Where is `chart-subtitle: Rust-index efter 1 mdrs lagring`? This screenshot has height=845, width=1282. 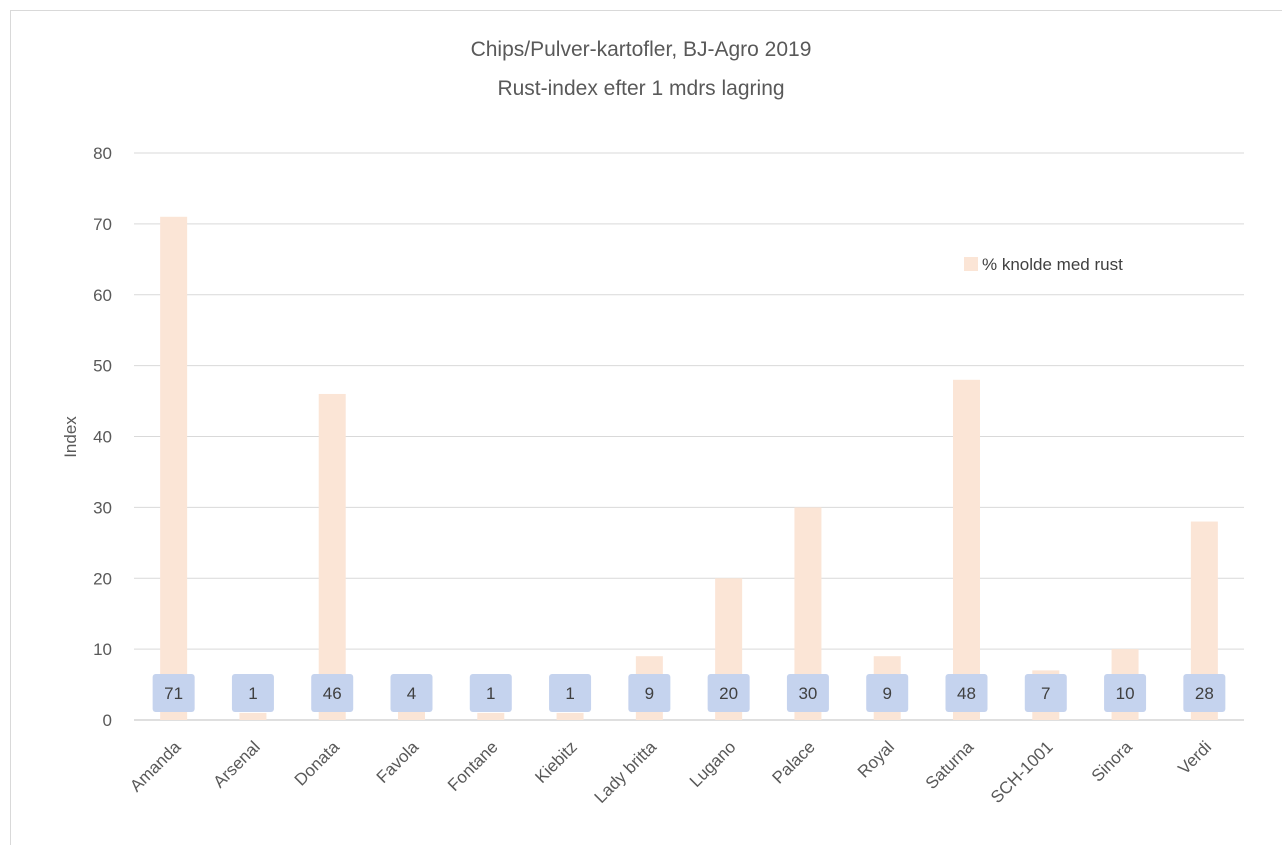 chart-subtitle: Rust-index efter 1 mdrs lagring is located at coordinates (640, 88).